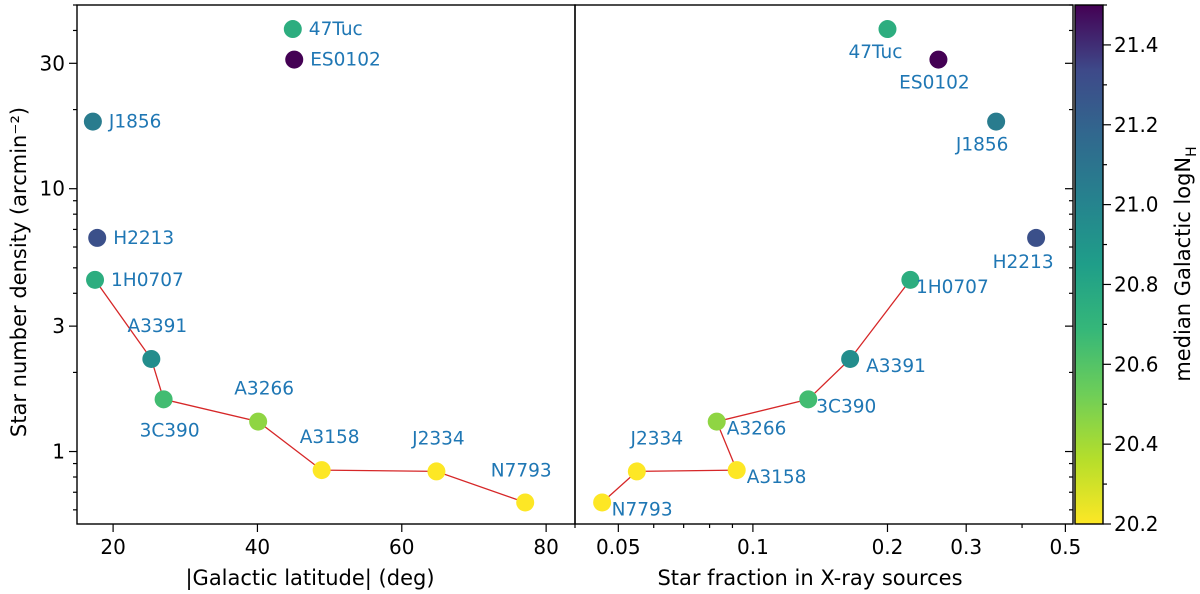 Image resolution: width=1200 pixels, height=594 pixels. What do you see at coordinates (257, 547) in the screenshot?
I see `x-tick-label: 40` at bounding box center [257, 547].